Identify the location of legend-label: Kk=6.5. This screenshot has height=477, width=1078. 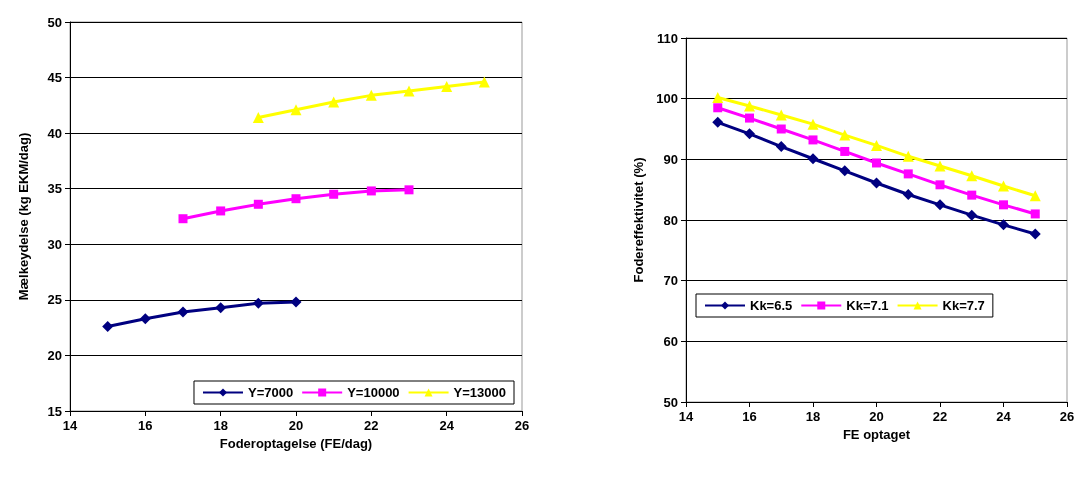
(771, 305).